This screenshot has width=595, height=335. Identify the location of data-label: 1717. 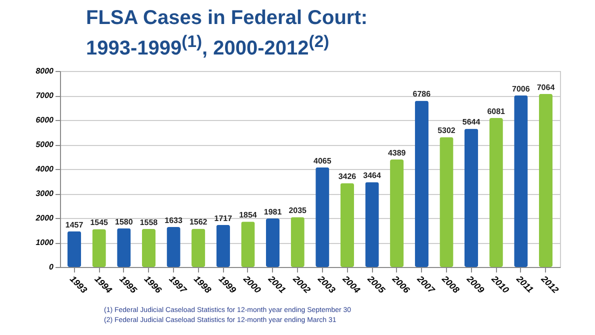
(223, 218).